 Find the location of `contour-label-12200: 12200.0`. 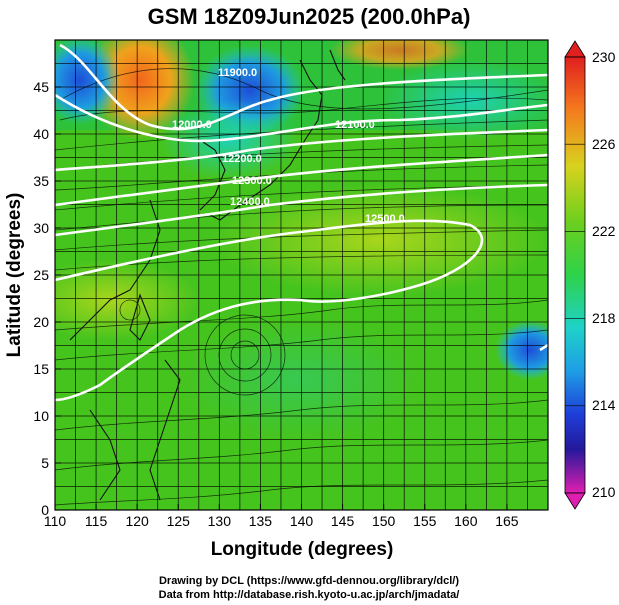

contour-label-12200: 12200.0 is located at coordinates (242, 159).